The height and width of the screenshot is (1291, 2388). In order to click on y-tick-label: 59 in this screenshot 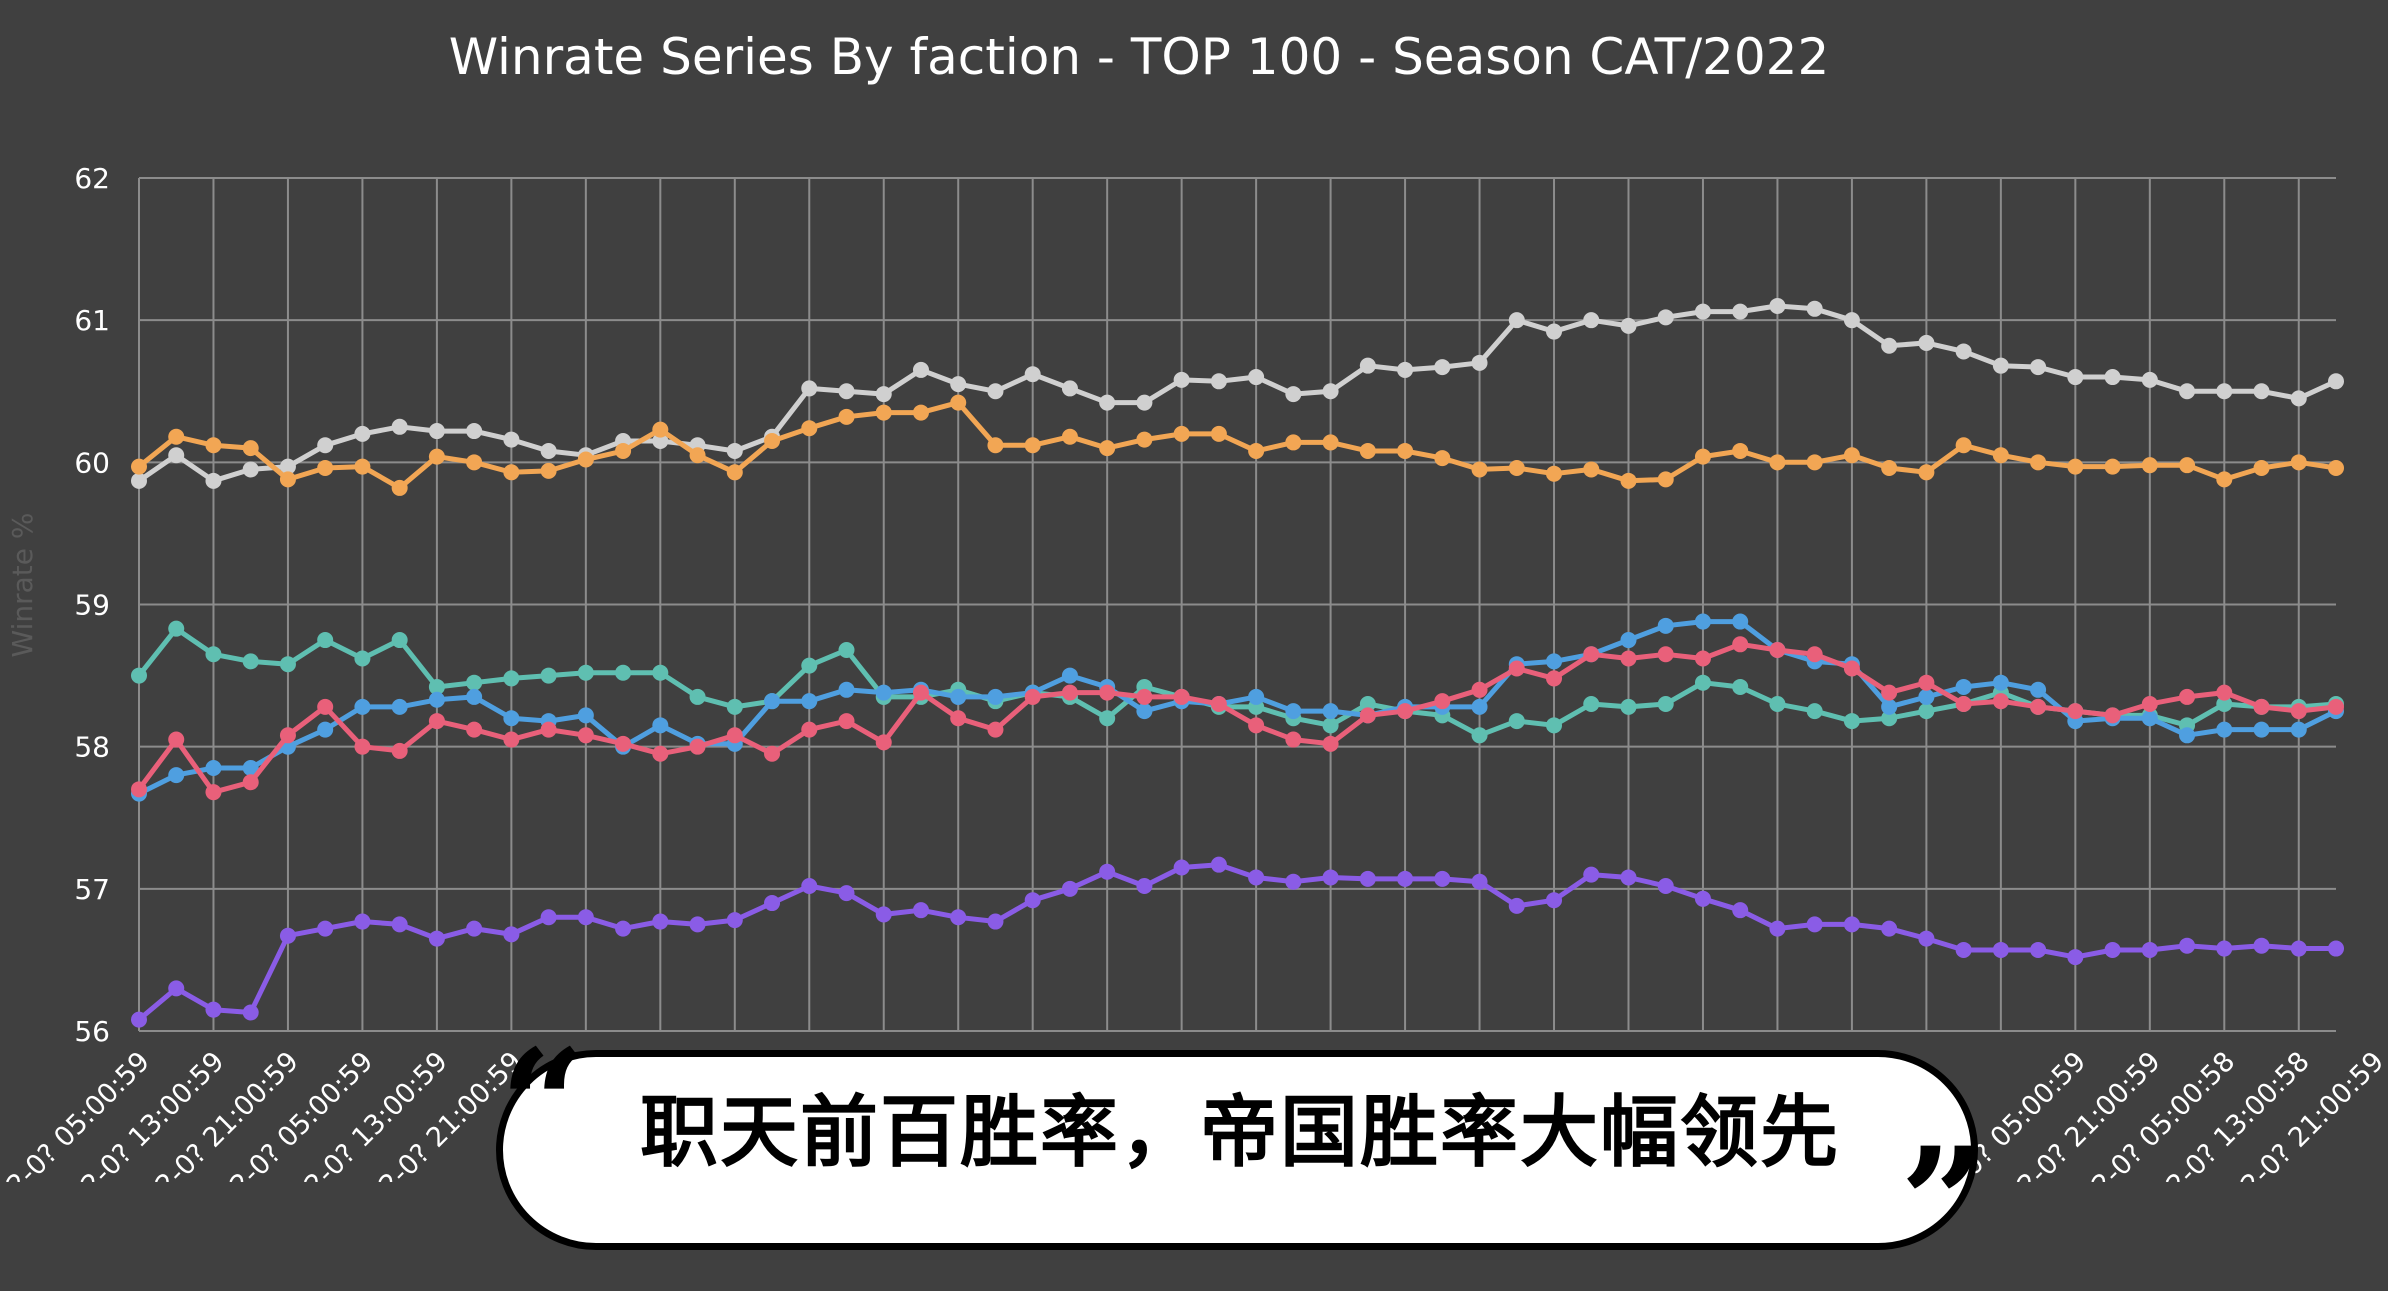, I will do `click(92, 605)`.